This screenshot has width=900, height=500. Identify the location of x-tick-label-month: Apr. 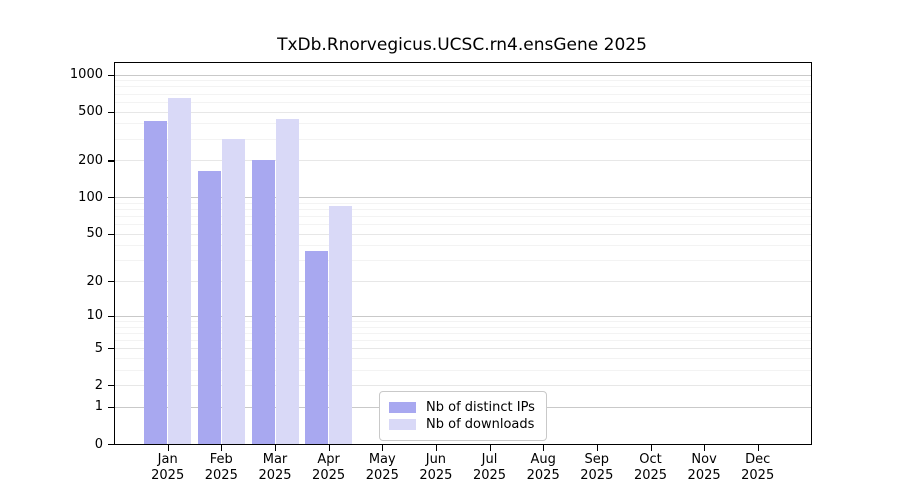
(328, 459).